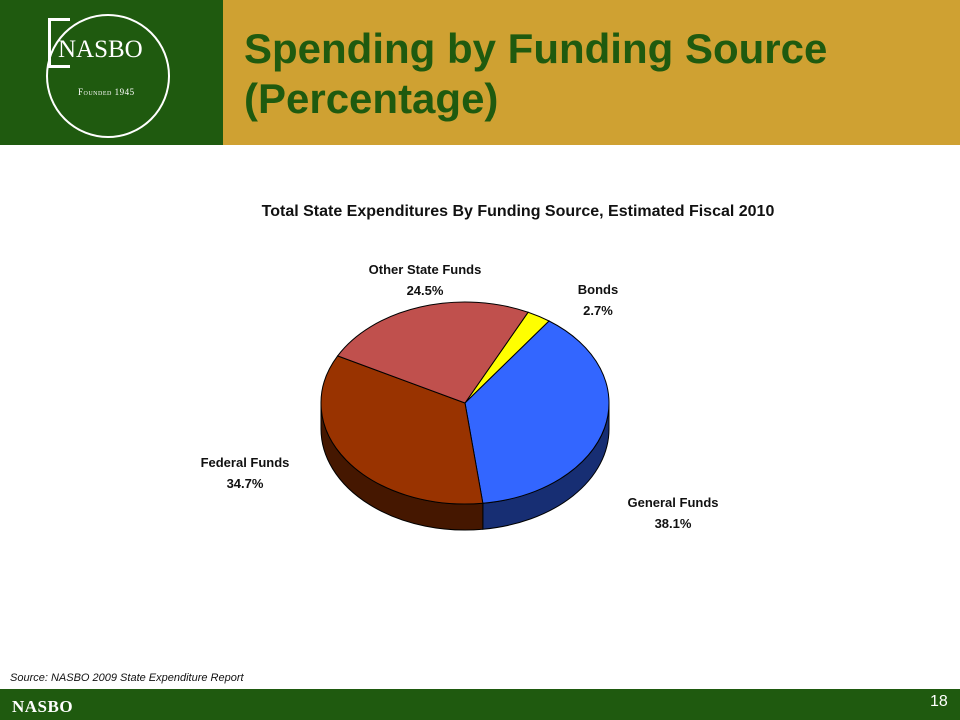  Describe the element at coordinates (673, 513) in the screenshot. I see `slice-label-general-funds: General Funds 38.1%` at that location.